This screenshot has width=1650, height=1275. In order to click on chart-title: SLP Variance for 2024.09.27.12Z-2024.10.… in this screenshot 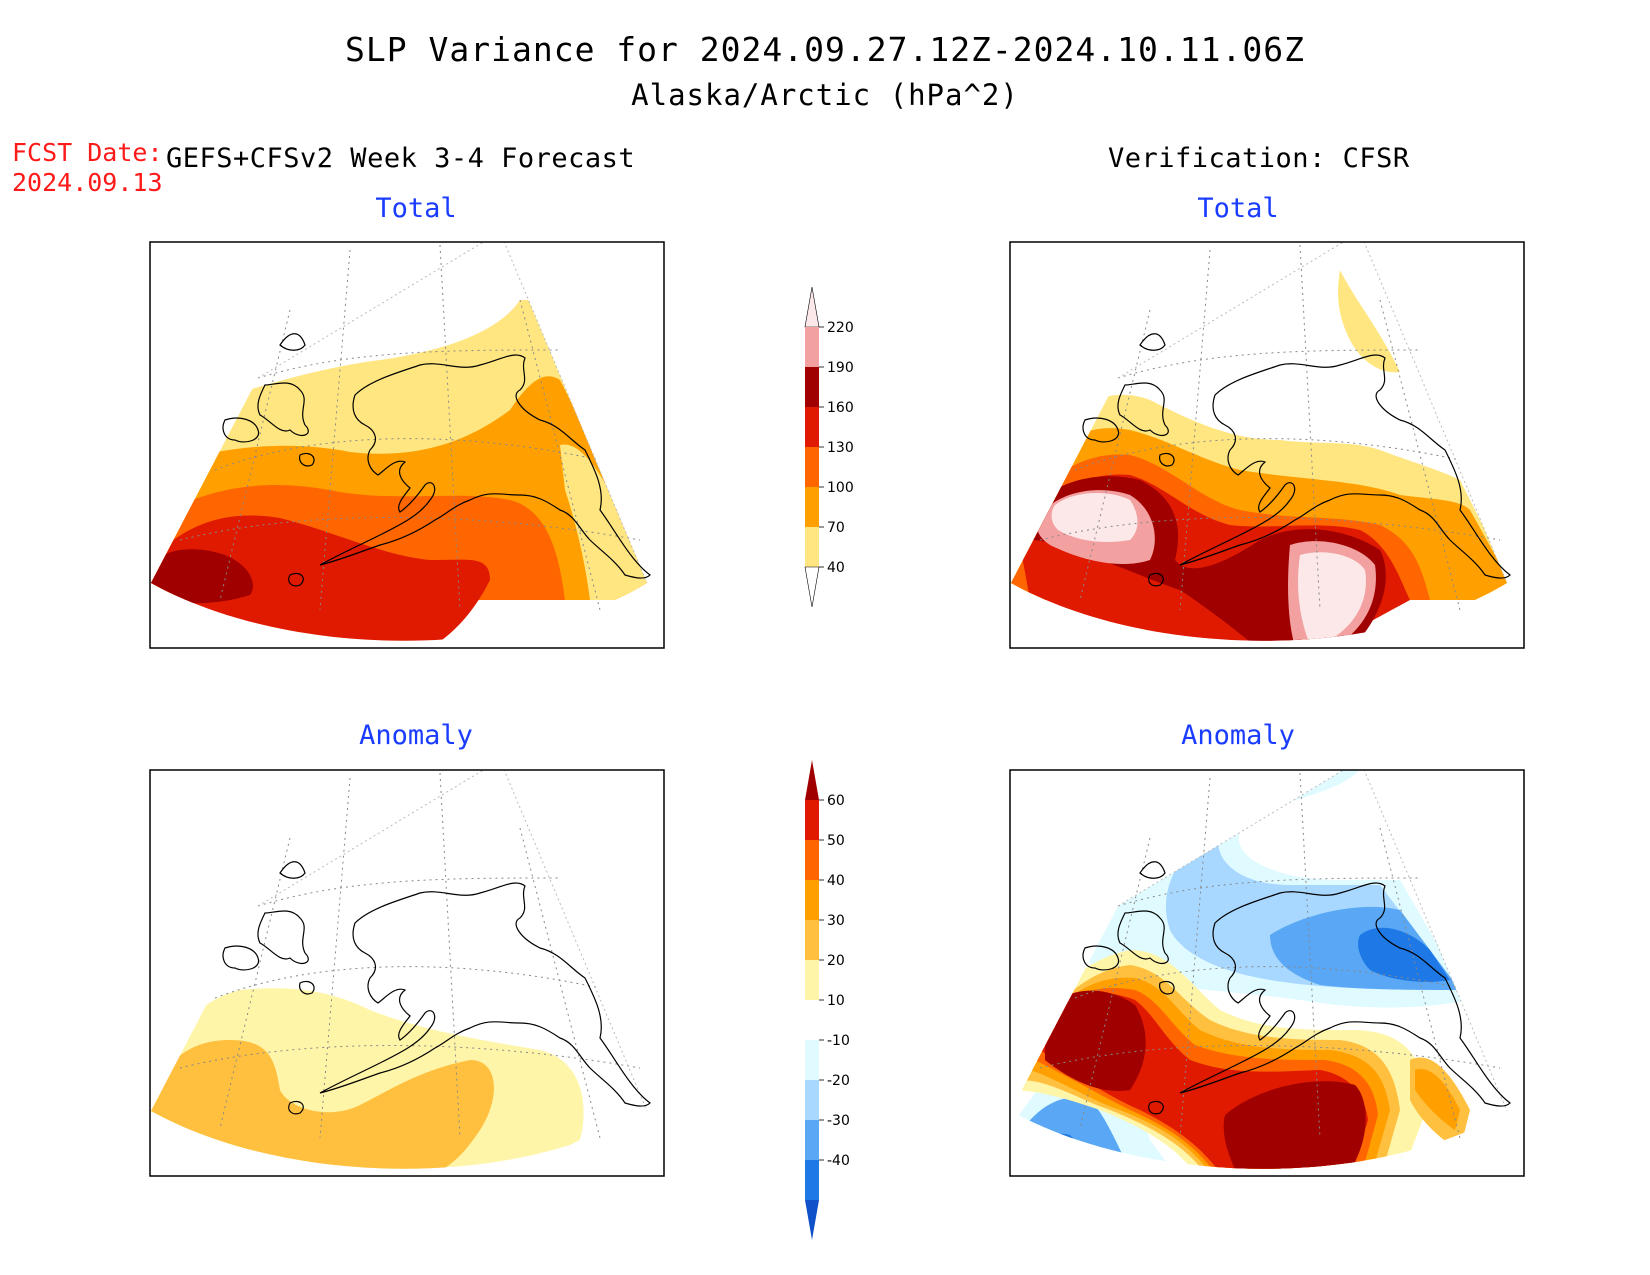, I will do `click(825, 49)`.